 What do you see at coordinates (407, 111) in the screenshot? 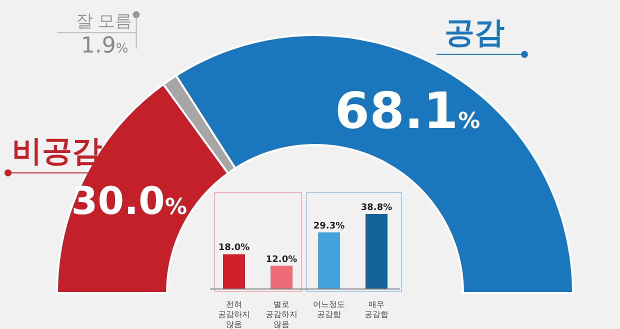
I see `data-label: 68.1%` at bounding box center [407, 111].